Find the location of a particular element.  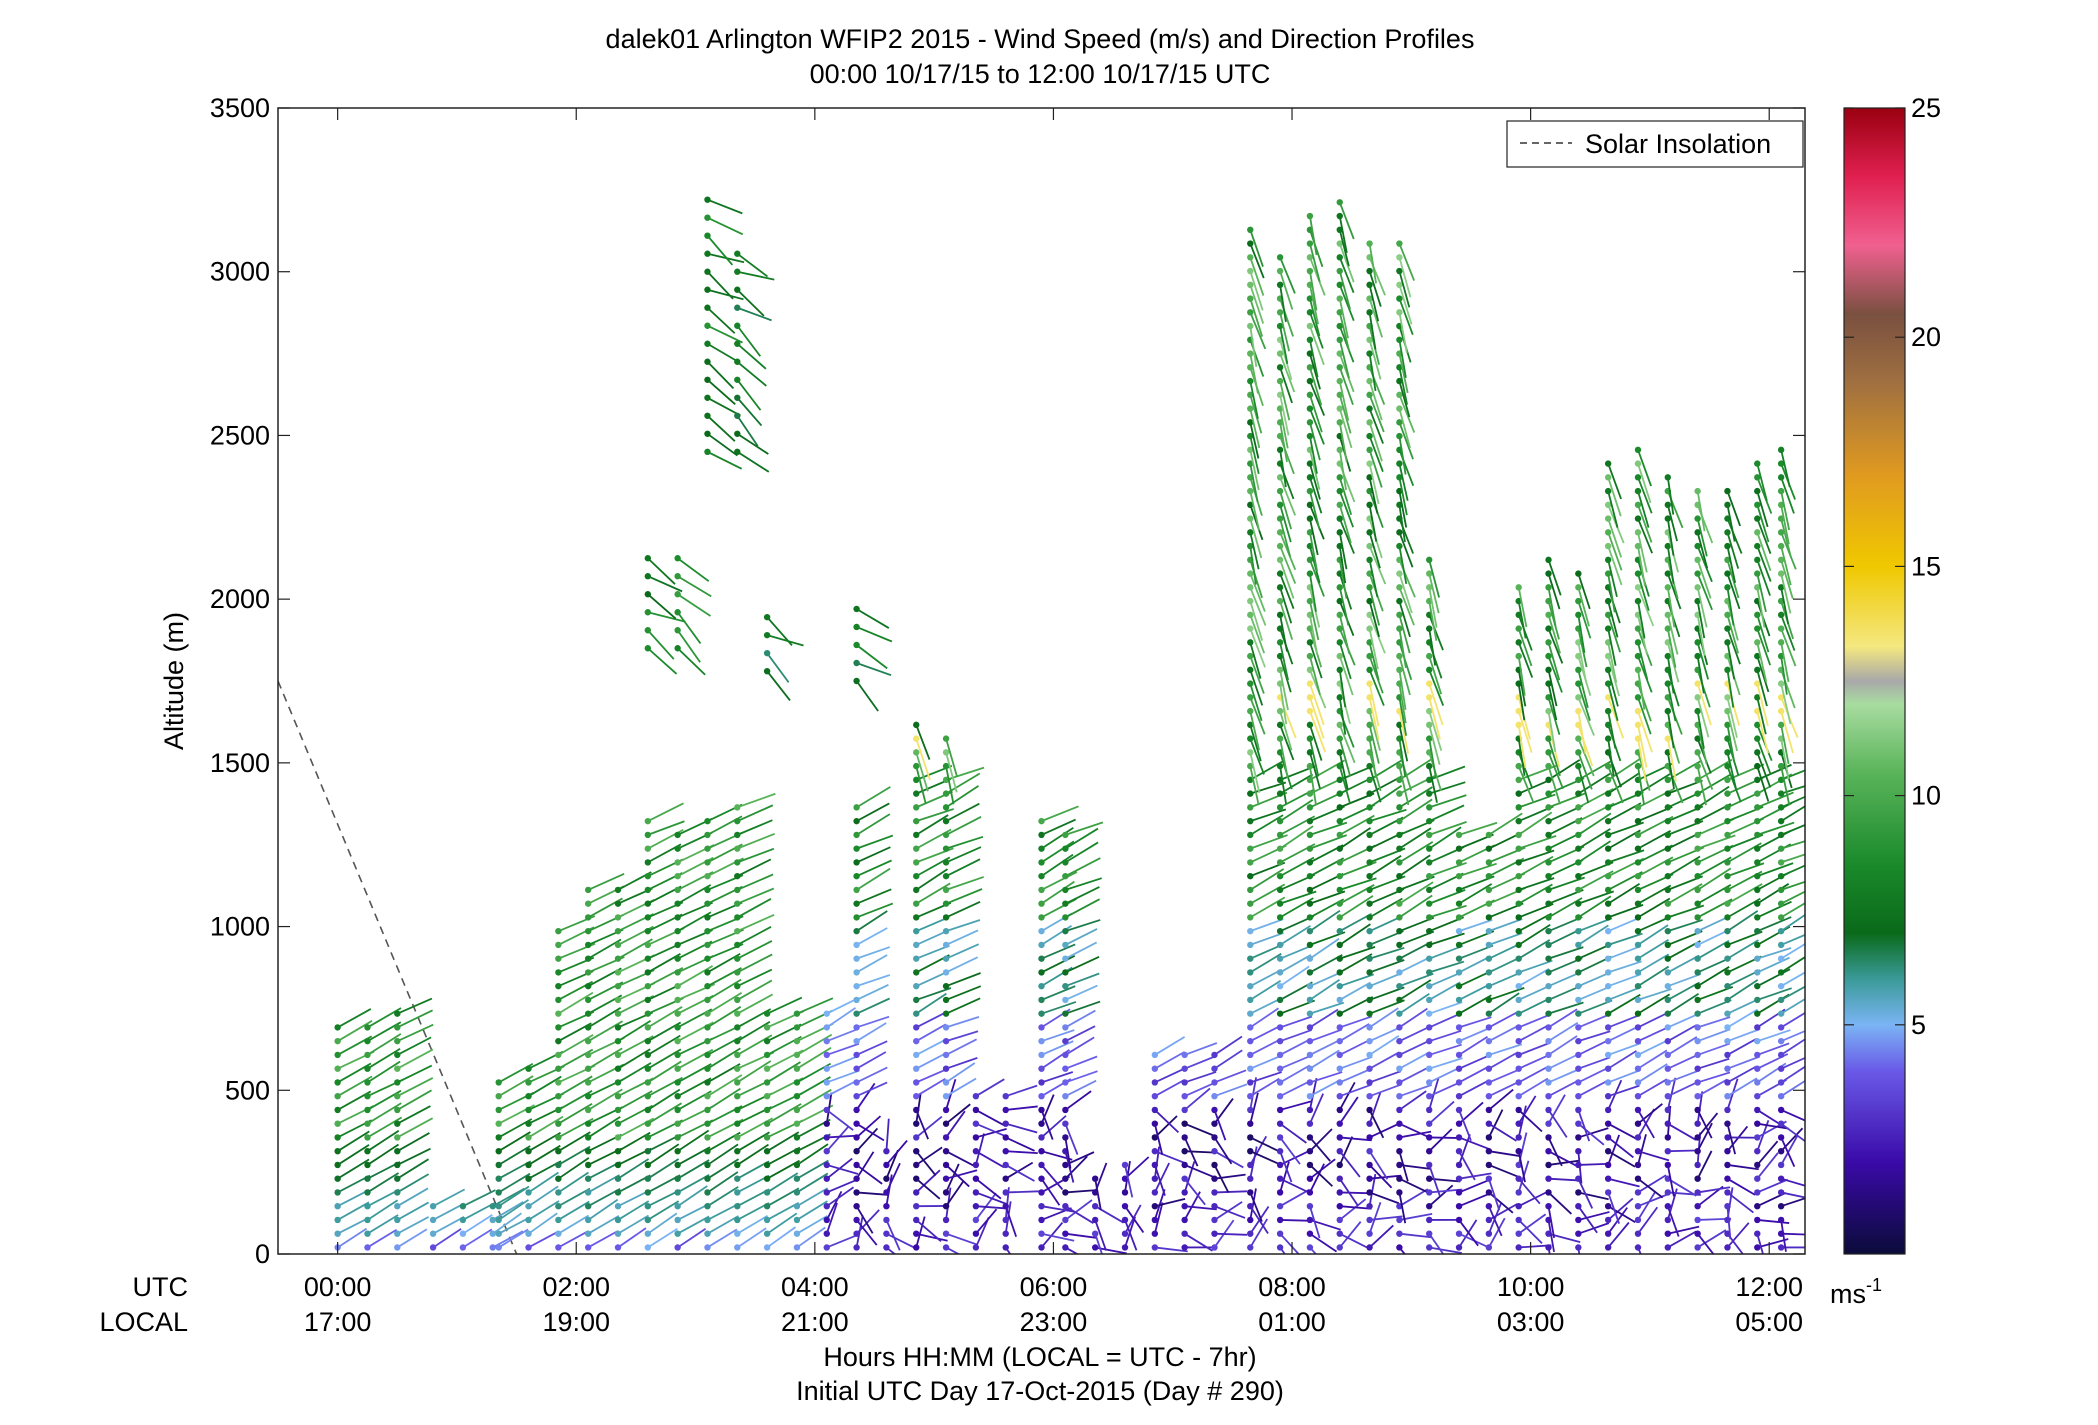

legend-entry-solar-insolation: Solar Insolation is located at coordinates (1678, 144).